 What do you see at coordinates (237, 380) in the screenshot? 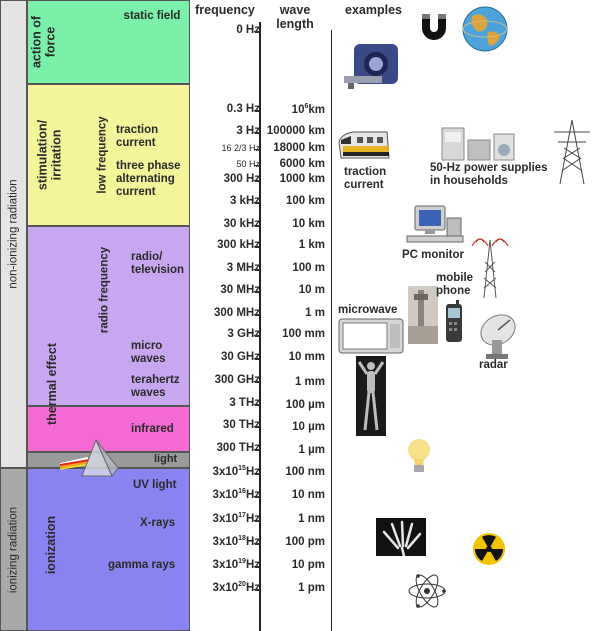
I see `freq-300ghz: 300 GHz` at bounding box center [237, 380].